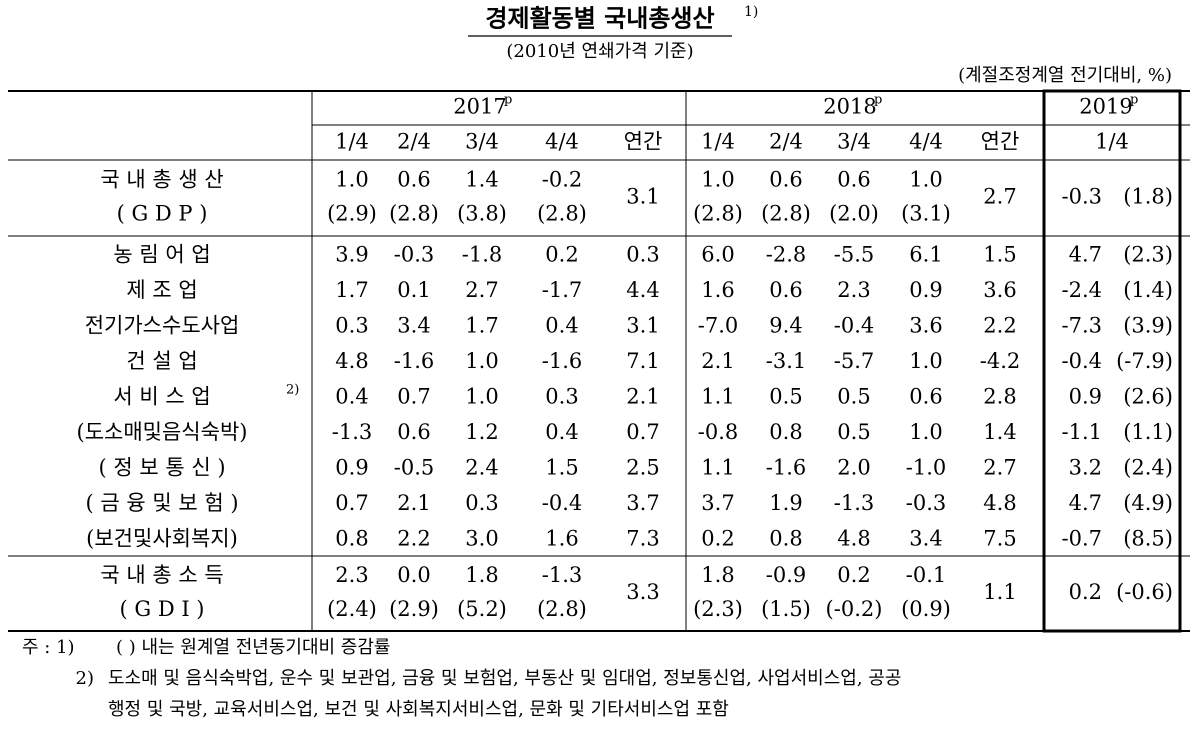 This screenshot has height=735, width=1199. What do you see at coordinates (1082, 325) in the screenshot?
I see `cell-value: -7.3` at bounding box center [1082, 325].